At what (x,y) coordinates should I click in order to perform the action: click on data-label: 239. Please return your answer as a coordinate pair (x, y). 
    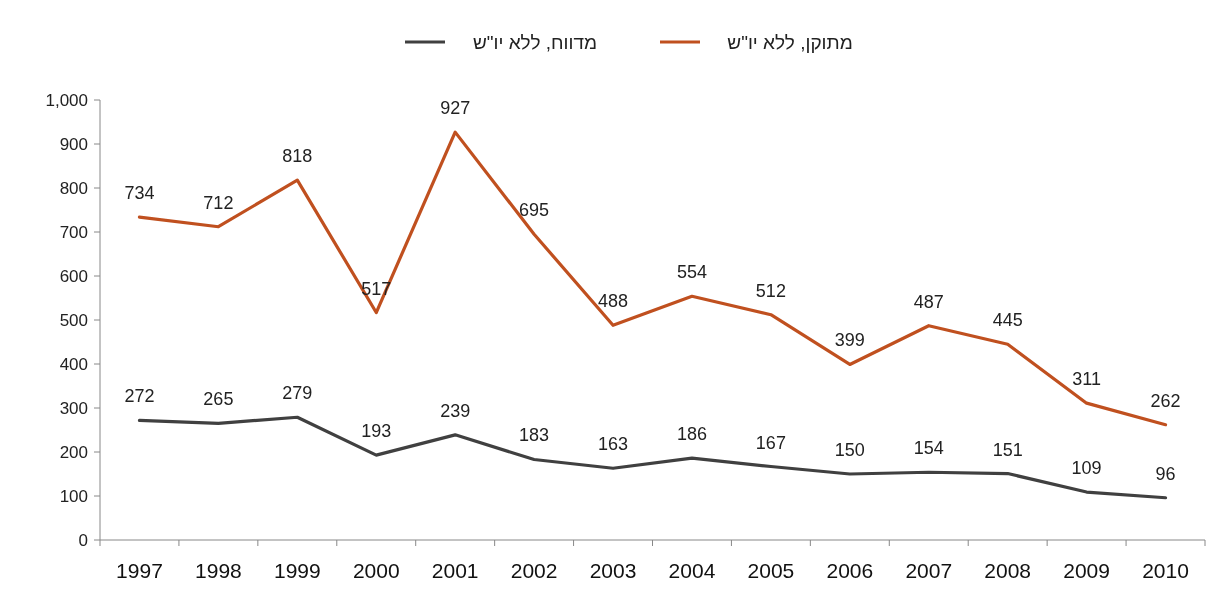
    Looking at the image, I should click on (455, 410).